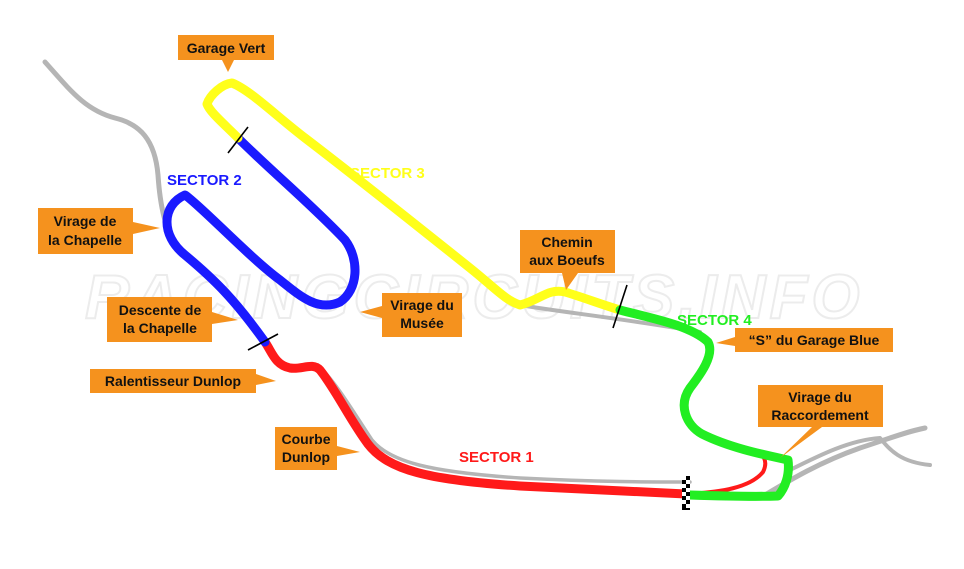 The image size is (964, 569). What do you see at coordinates (85, 221) in the screenshot?
I see `corner-label-virage-de-la-chapelle-1: Virage de` at bounding box center [85, 221].